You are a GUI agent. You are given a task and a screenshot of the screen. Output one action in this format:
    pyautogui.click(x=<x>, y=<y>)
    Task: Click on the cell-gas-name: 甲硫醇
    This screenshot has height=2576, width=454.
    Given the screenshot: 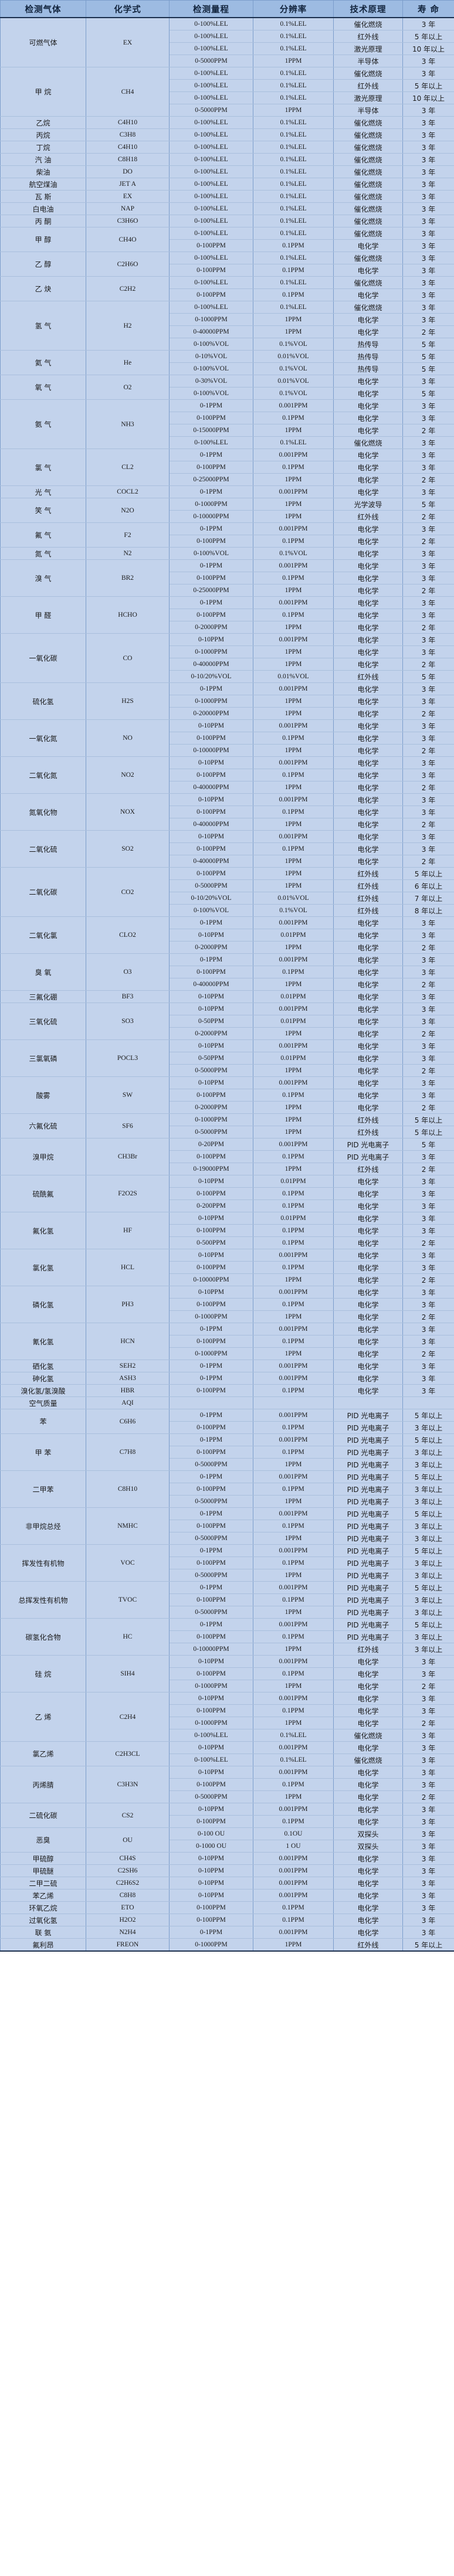 What is the action you would take?
    pyautogui.click(x=43, y=1859)
    